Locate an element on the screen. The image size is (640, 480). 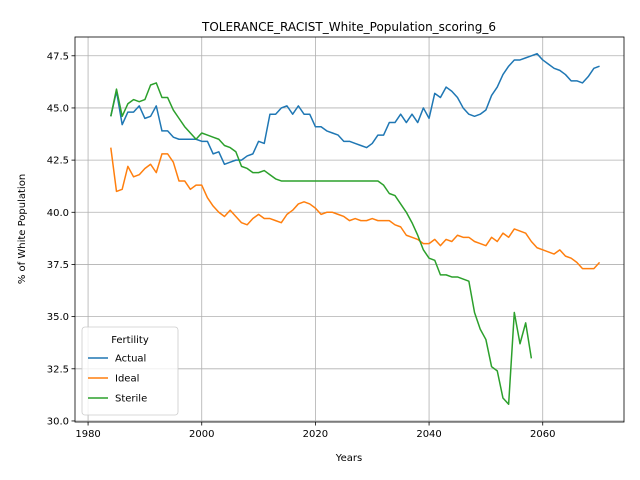
y-tick-label: 35.0 is located at coordinates (58, 317).